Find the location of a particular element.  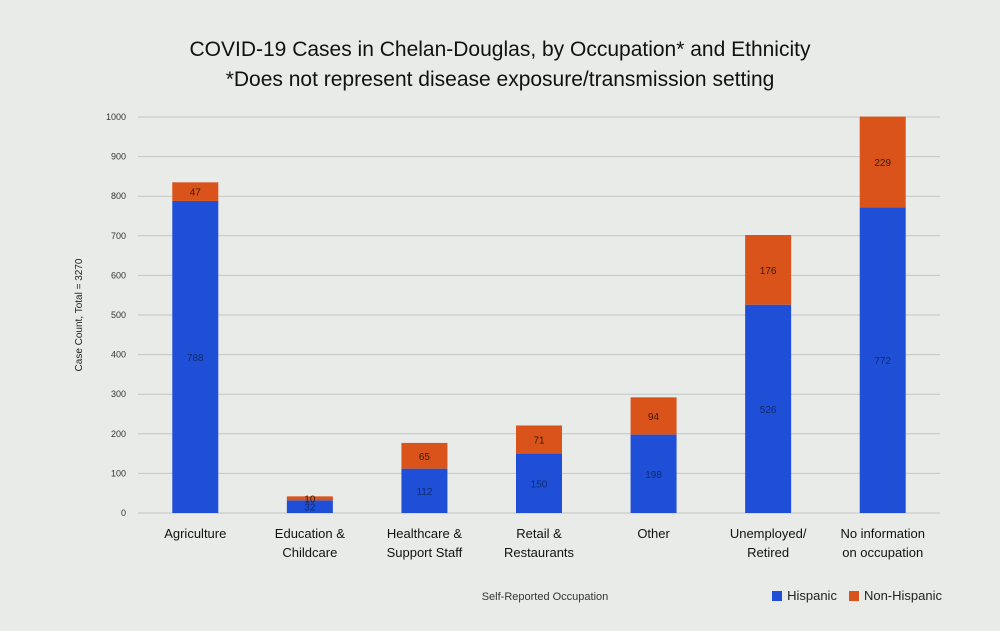

x-axis-title: Self-Reported Occupation is located at coordinates (545, 597).